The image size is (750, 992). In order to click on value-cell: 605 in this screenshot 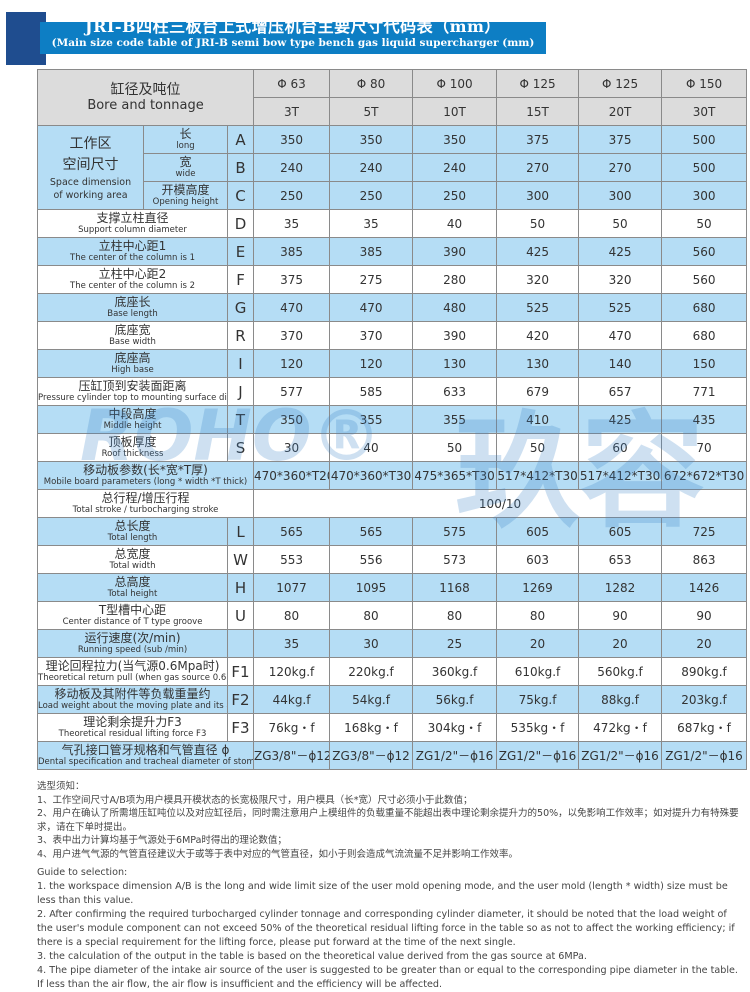, I will do `click(620, 531)`.